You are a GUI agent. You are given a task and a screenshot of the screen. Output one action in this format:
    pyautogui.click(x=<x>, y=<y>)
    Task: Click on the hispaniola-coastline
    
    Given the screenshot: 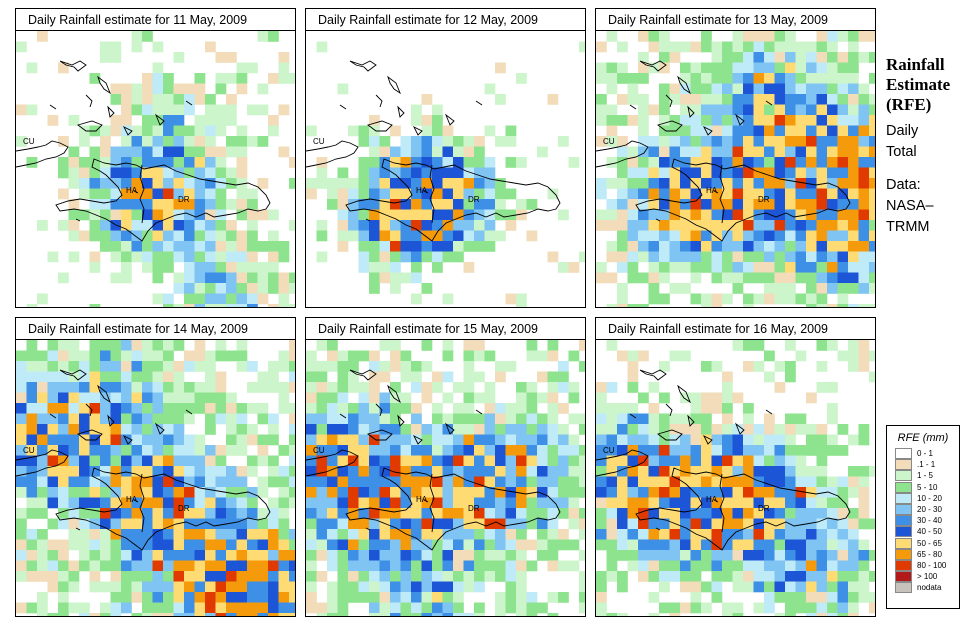 What is the action you would take?
    pyautogui.click(x=453, y=200)
    